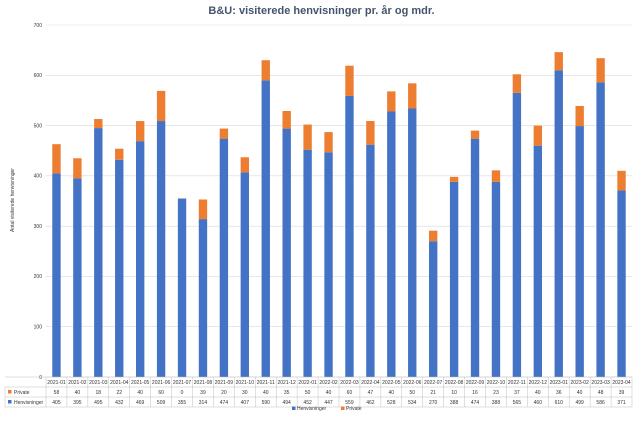 The height and width of the screenshot is (421, 643). Describe the element at coordinates (433, 393) in the screenshot. I see `data-label: 21` at that location.